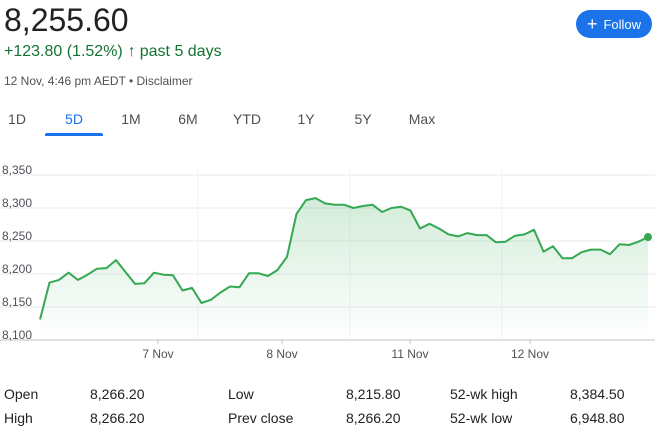  What do you see at coordinates (66, 20) in the screenshot?
I see `current-price: 8,255.60` at bounding box center [66, 20].